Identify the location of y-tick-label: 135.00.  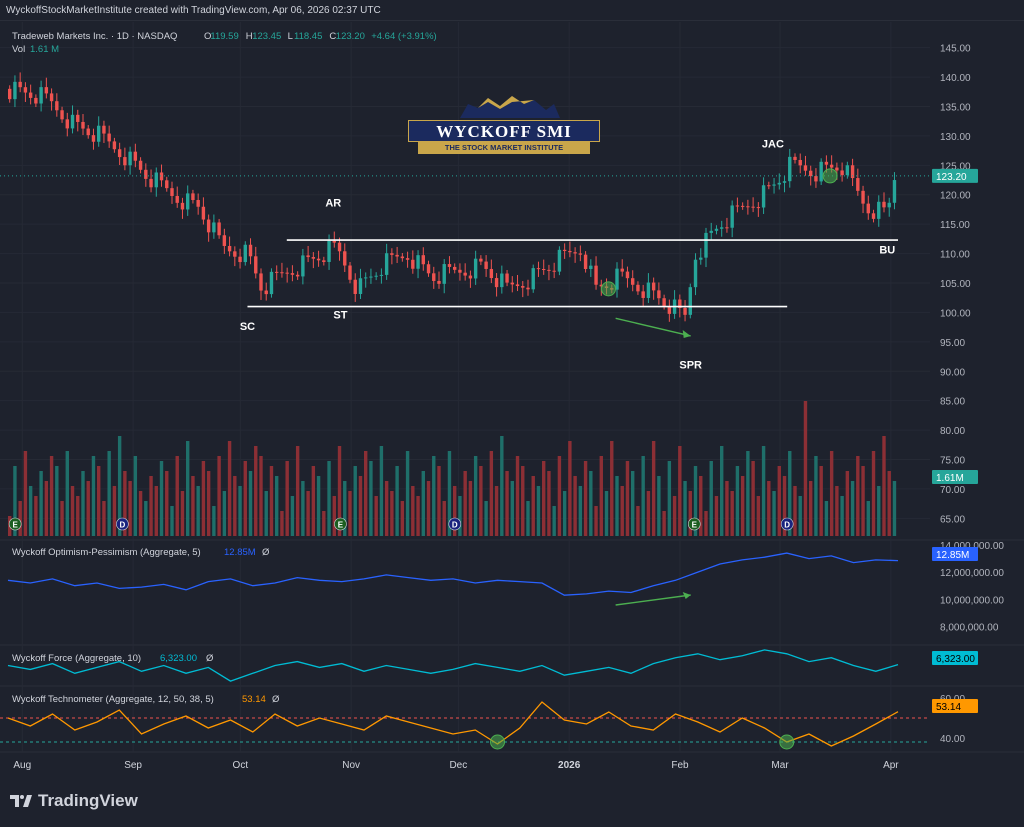
(955, 107).